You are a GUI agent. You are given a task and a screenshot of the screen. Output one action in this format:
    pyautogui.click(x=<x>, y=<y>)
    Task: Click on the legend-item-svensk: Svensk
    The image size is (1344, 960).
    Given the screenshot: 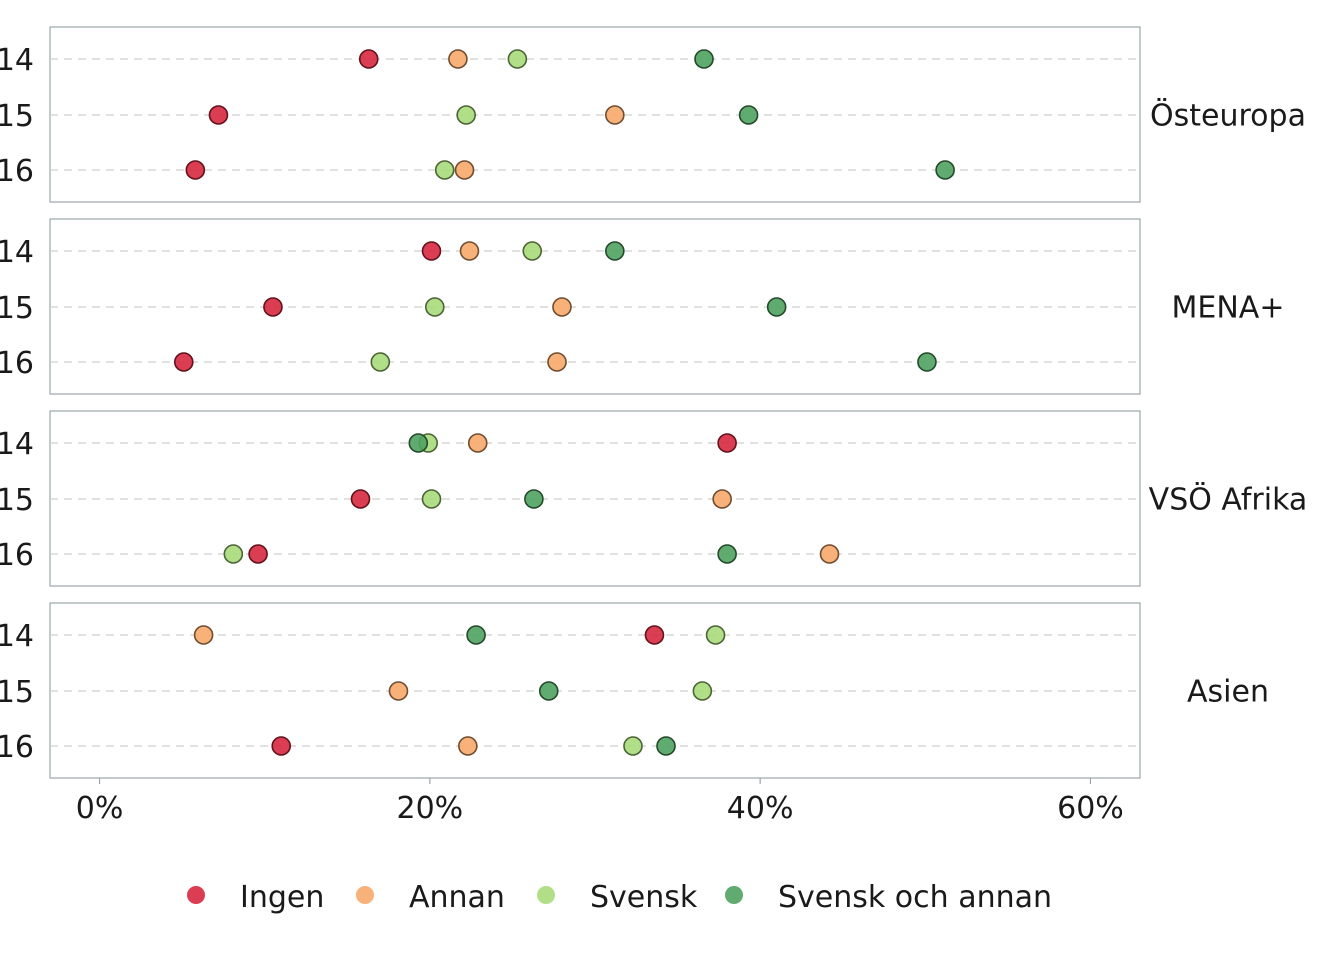 What is the action you would take?
    pyautogui.click(x=617, y=897)
    